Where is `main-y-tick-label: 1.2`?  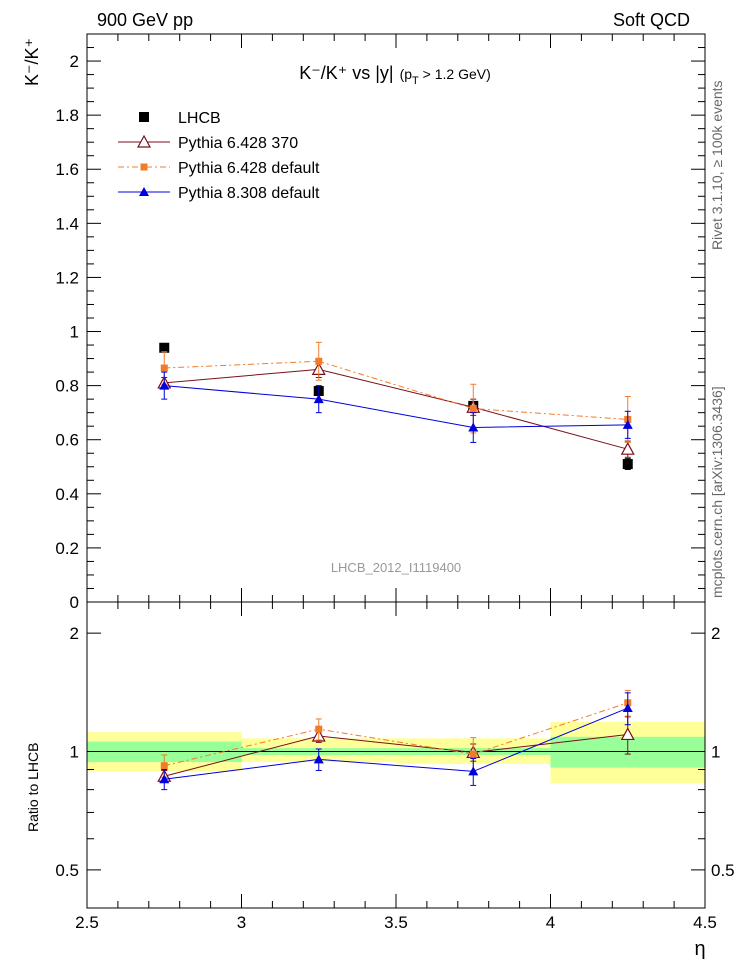
main-y-tick-label: 1.2 is located at coordinates (67, 277).